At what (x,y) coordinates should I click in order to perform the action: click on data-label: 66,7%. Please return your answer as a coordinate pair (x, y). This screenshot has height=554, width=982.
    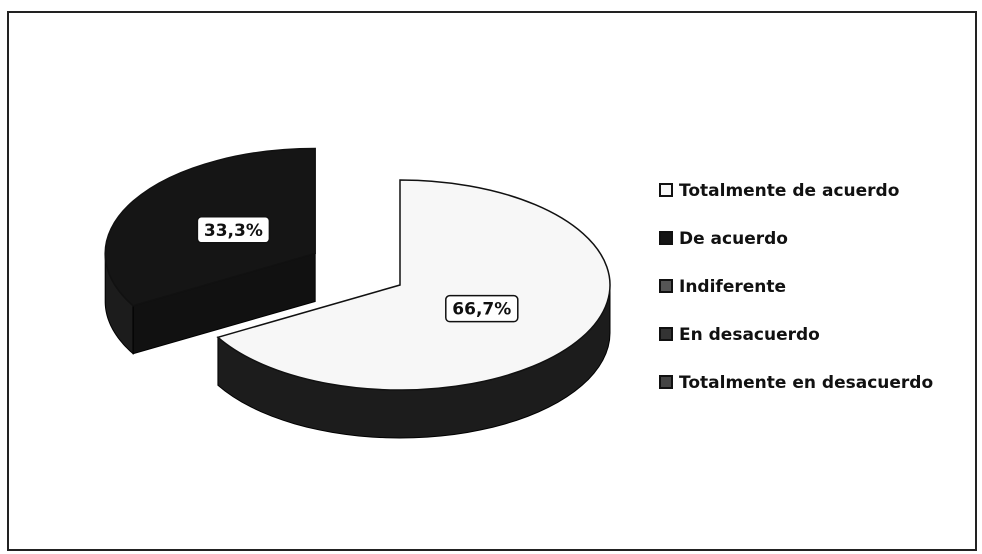
    Looking at the image, I should click on (481, 310).